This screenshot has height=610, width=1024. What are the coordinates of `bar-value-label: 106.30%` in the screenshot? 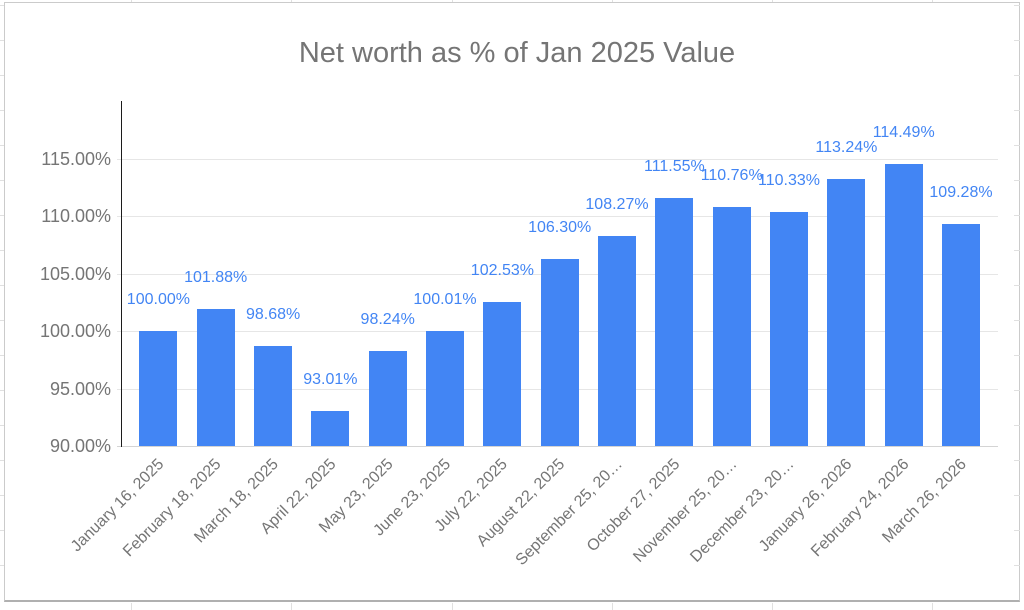 It's located at (560, 227).